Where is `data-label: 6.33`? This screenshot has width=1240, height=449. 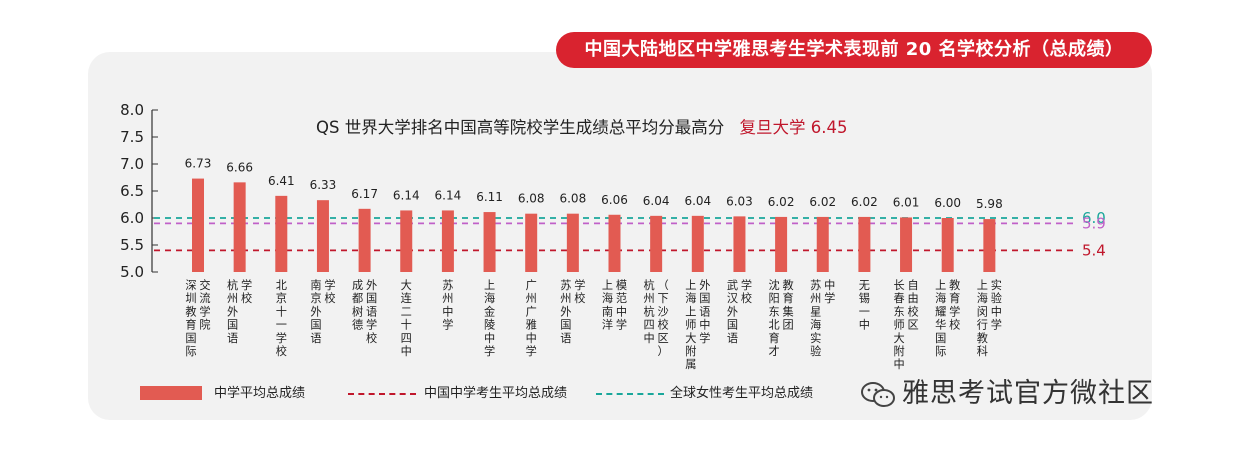 data-label: 6.33 is located at coordinates (323, 185).